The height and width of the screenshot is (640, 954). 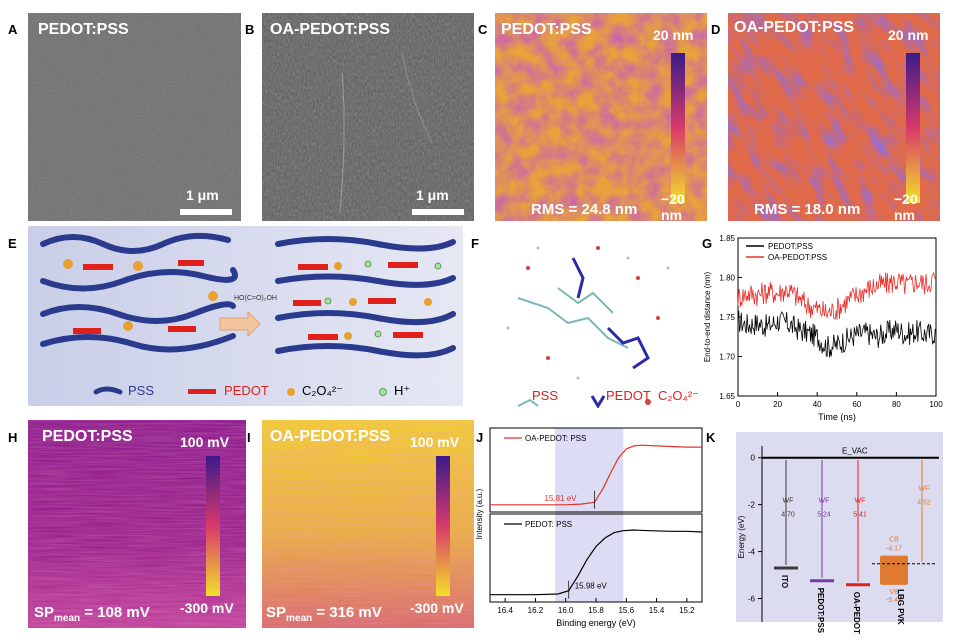 I want to click on afm-texture, so click(x=834, y=117).